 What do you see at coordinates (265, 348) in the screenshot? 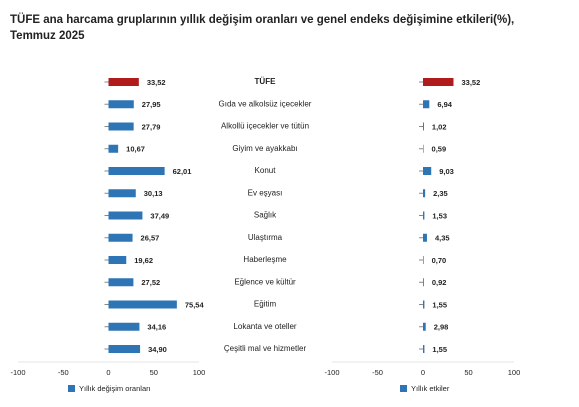
I see `category-label: Çeşitli mal ve hizmetler` at bounding box center [265, 348].